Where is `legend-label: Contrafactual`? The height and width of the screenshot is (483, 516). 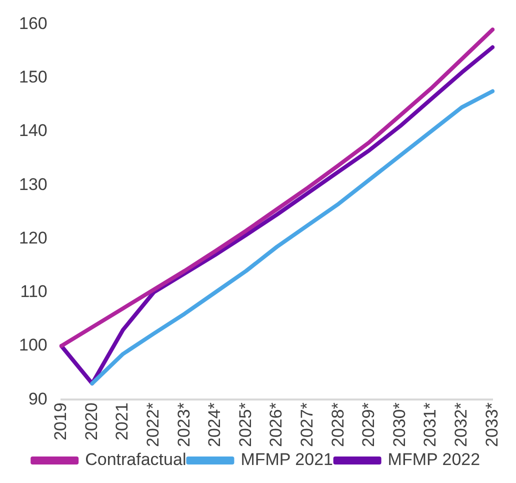 legend-label: Contrafactual is located at coordinates (135, 460).